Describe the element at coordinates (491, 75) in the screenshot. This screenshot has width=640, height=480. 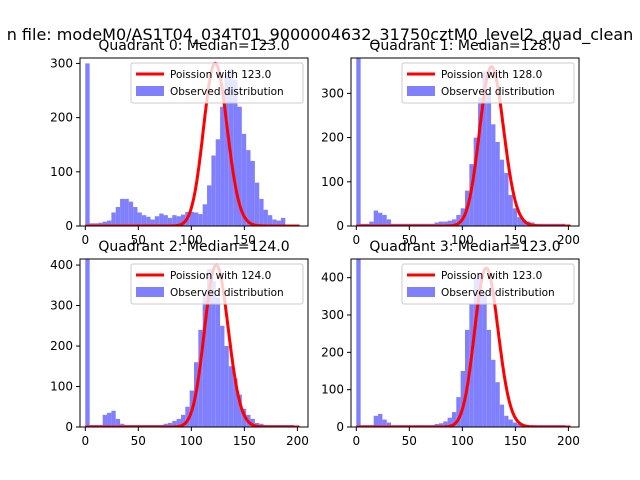
I see `legend-label-poisson: Poission with 128.0` at that location.